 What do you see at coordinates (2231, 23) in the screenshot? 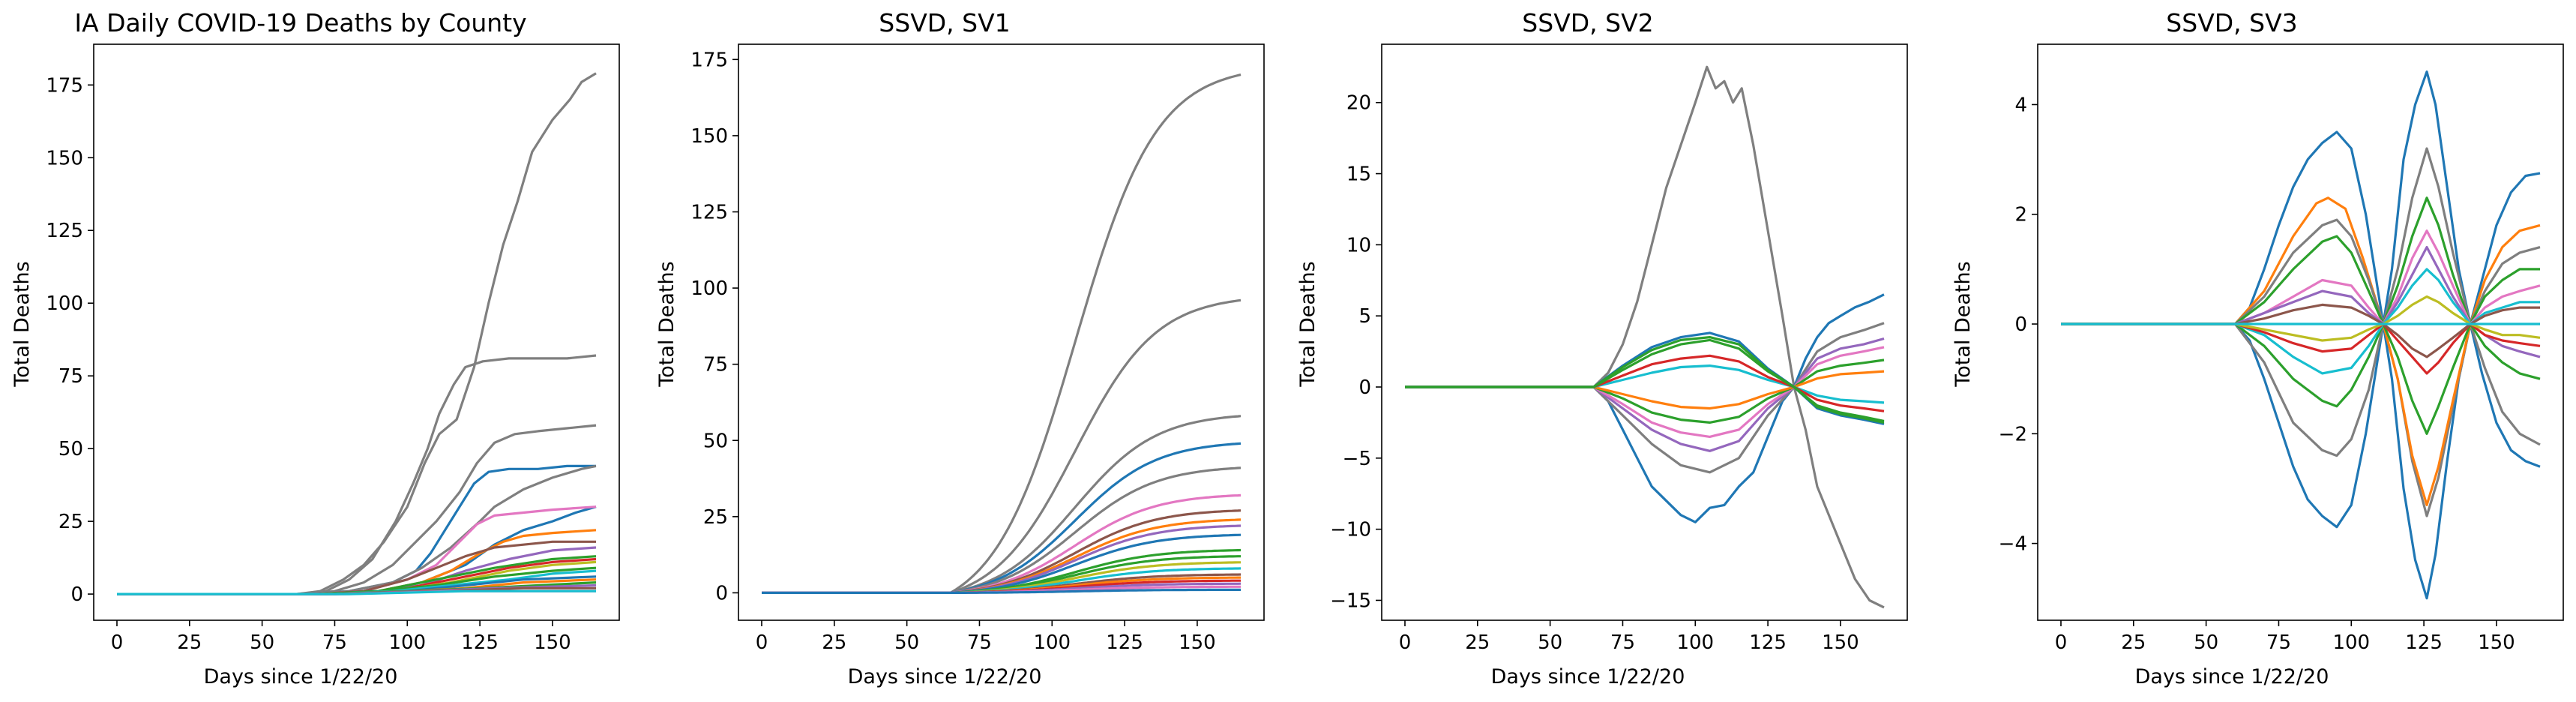
I see `panel-4-title: SSVD, SV3` at bounding box center [2231, 23].